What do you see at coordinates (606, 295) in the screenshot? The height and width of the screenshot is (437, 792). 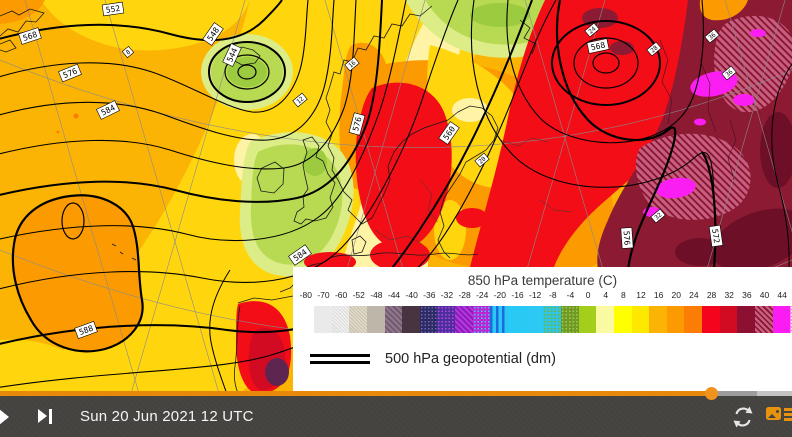 I see `legend-tick-label: 4` at bounding box center [606, 295].